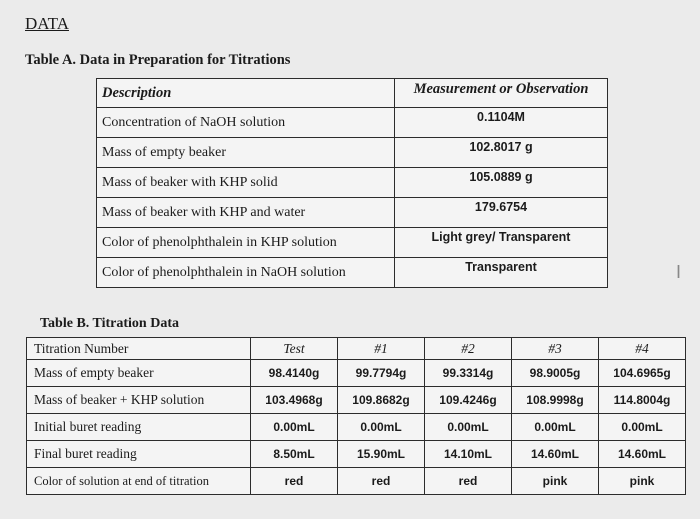  What do you see at coordinates (468, 400) in the screenshot?
I see `cell-value: 109.4246g` at bounding box center [468, 400].